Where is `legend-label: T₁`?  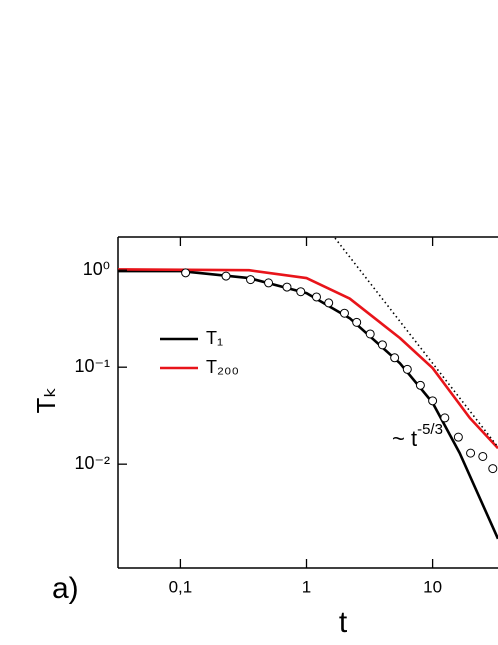 legend-label: T₁ is located at coordinates (214, 338).